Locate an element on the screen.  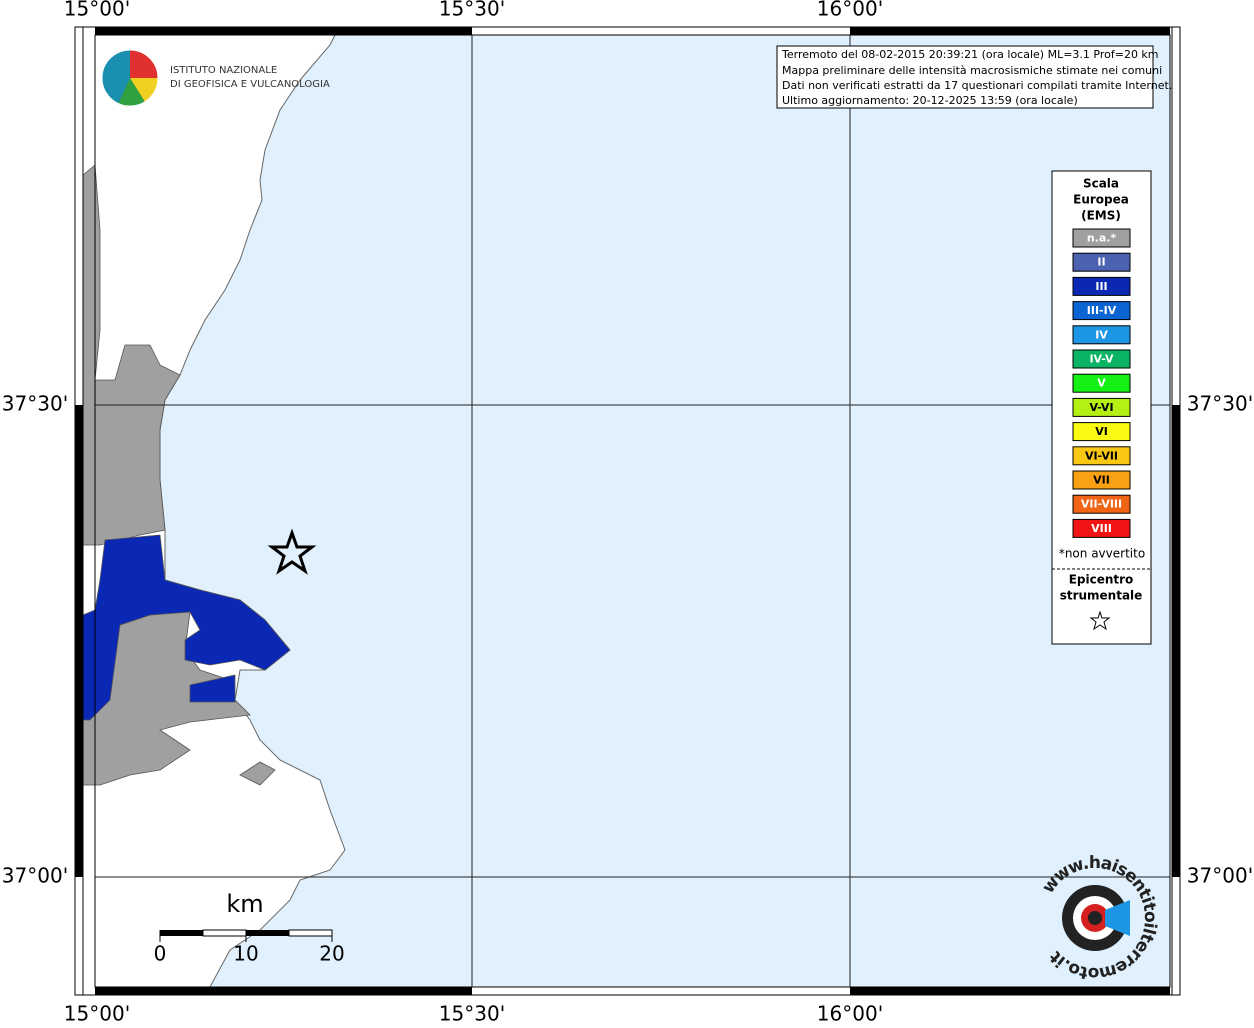
legend-title: Europea is located at coordinates (1101, 200).